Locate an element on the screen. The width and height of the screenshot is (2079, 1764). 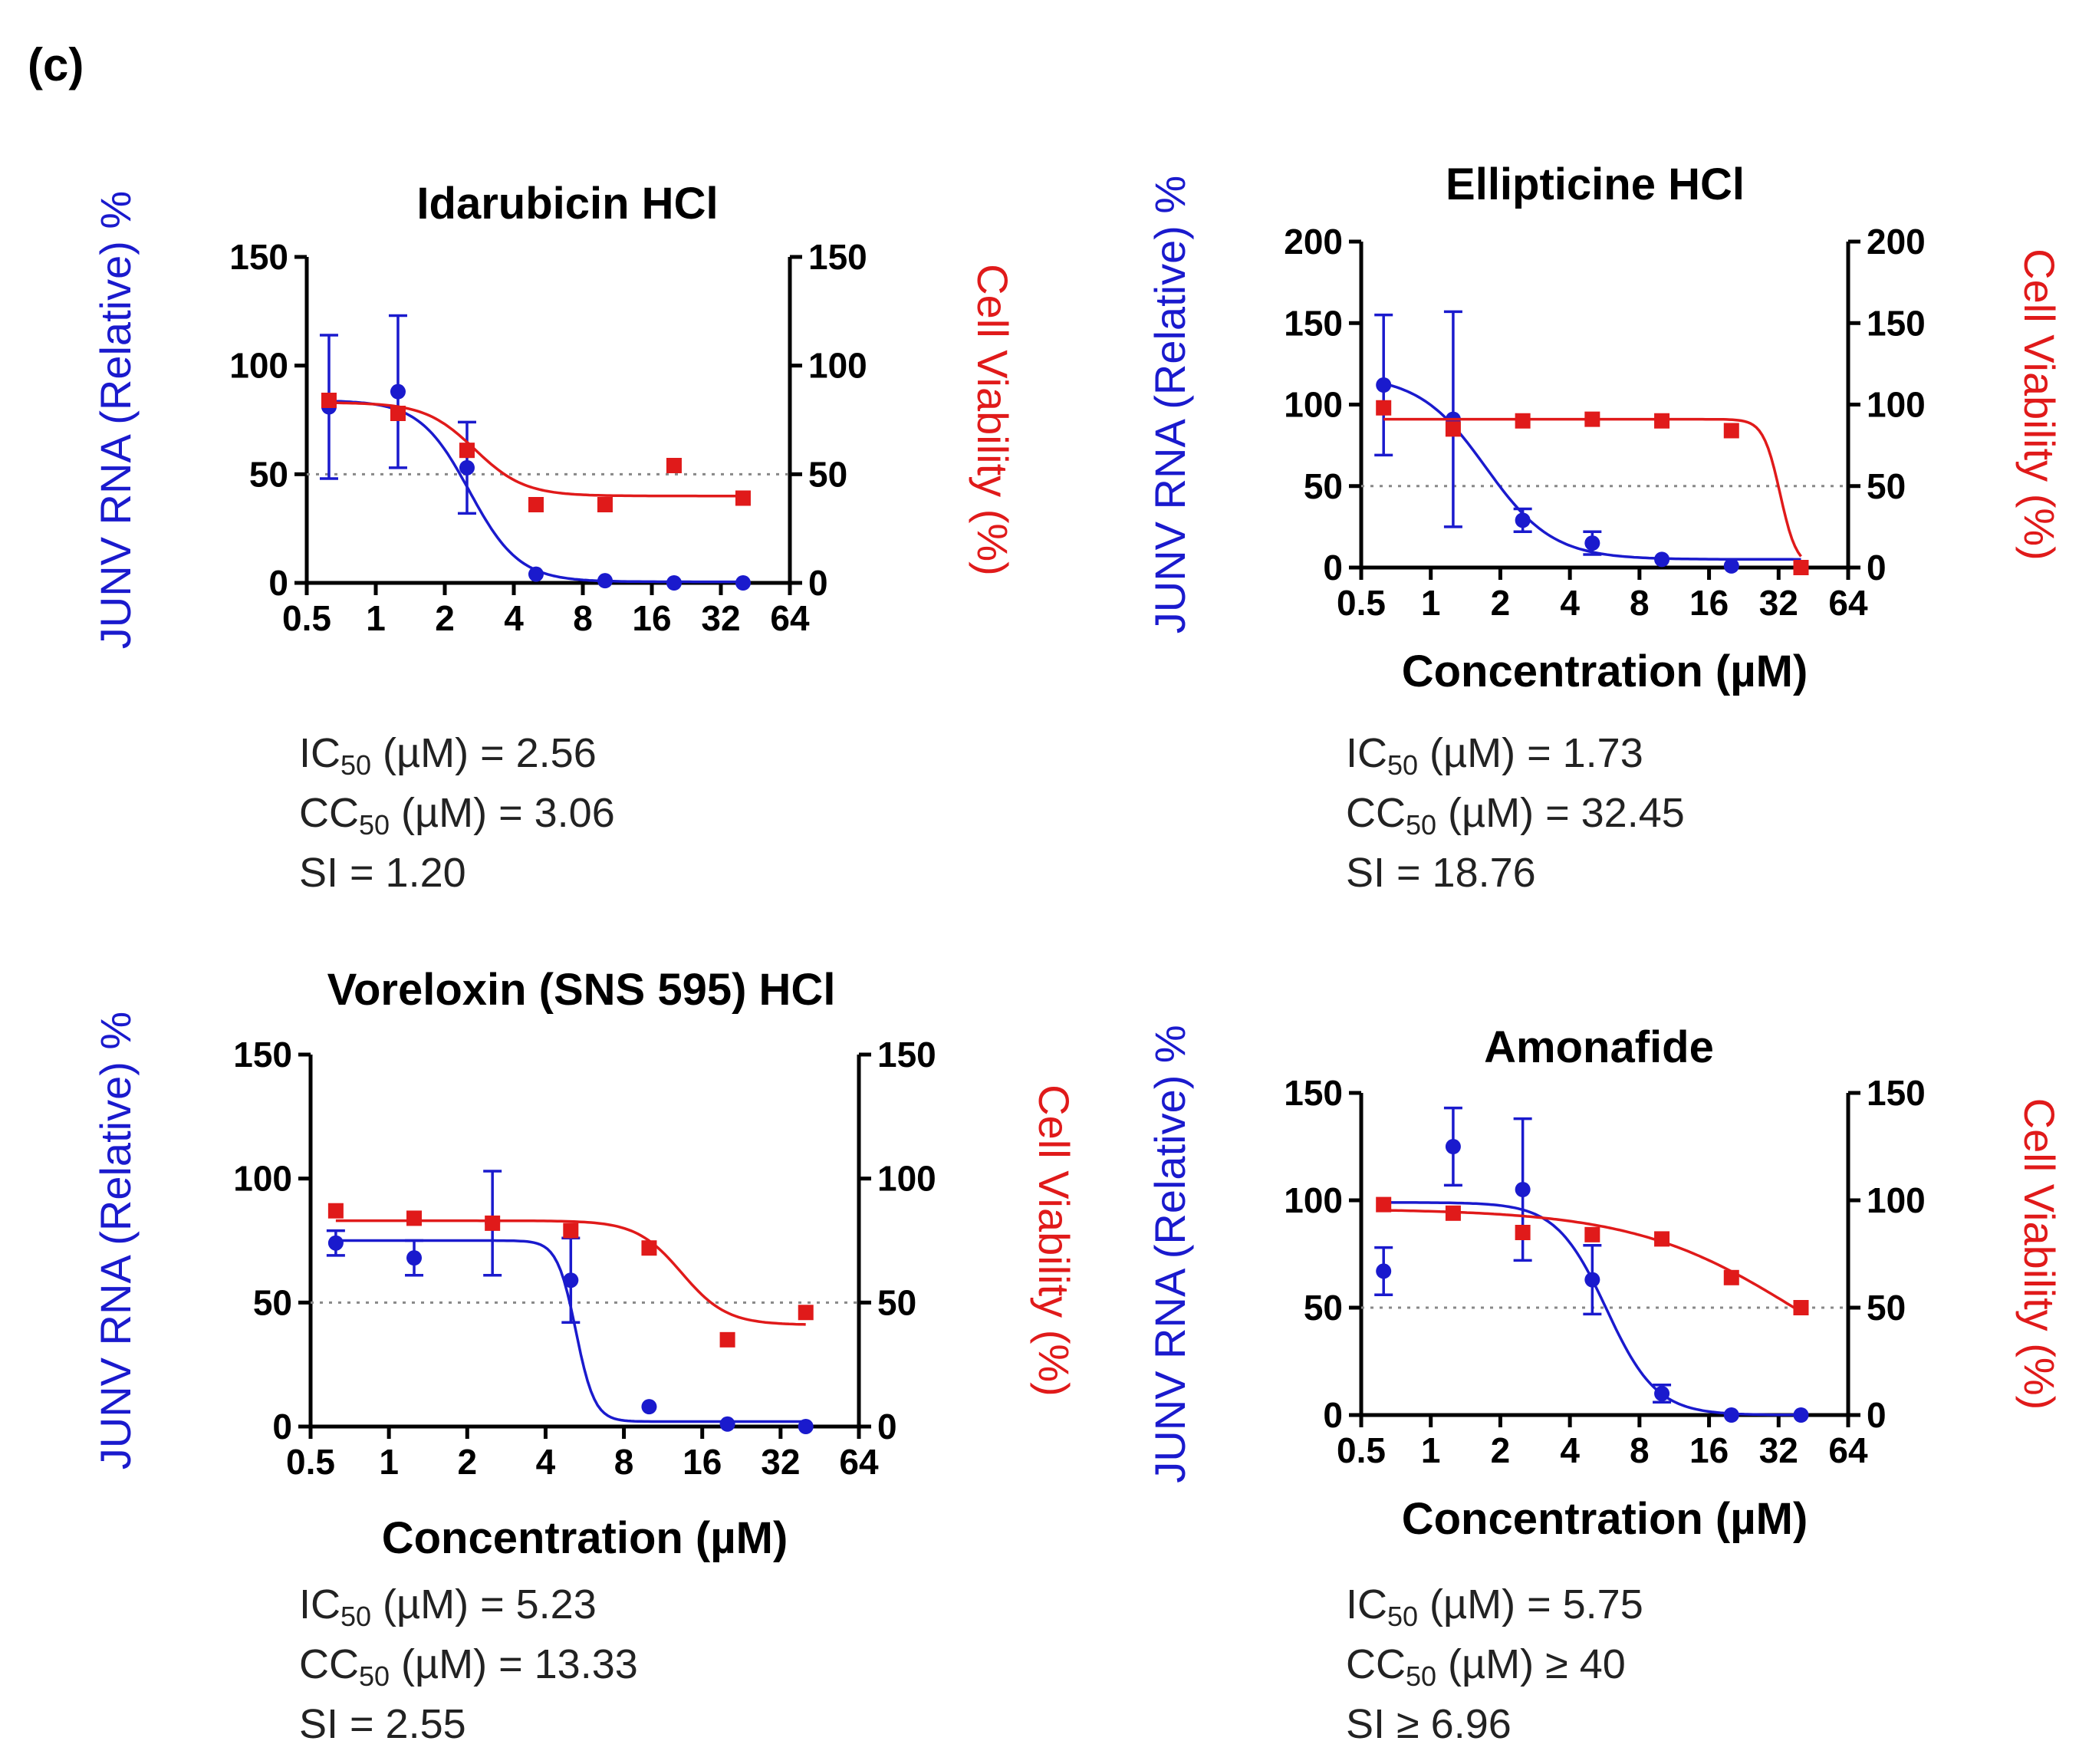
y-tick-label-left: 200 is located at coordinates (1313, 242).